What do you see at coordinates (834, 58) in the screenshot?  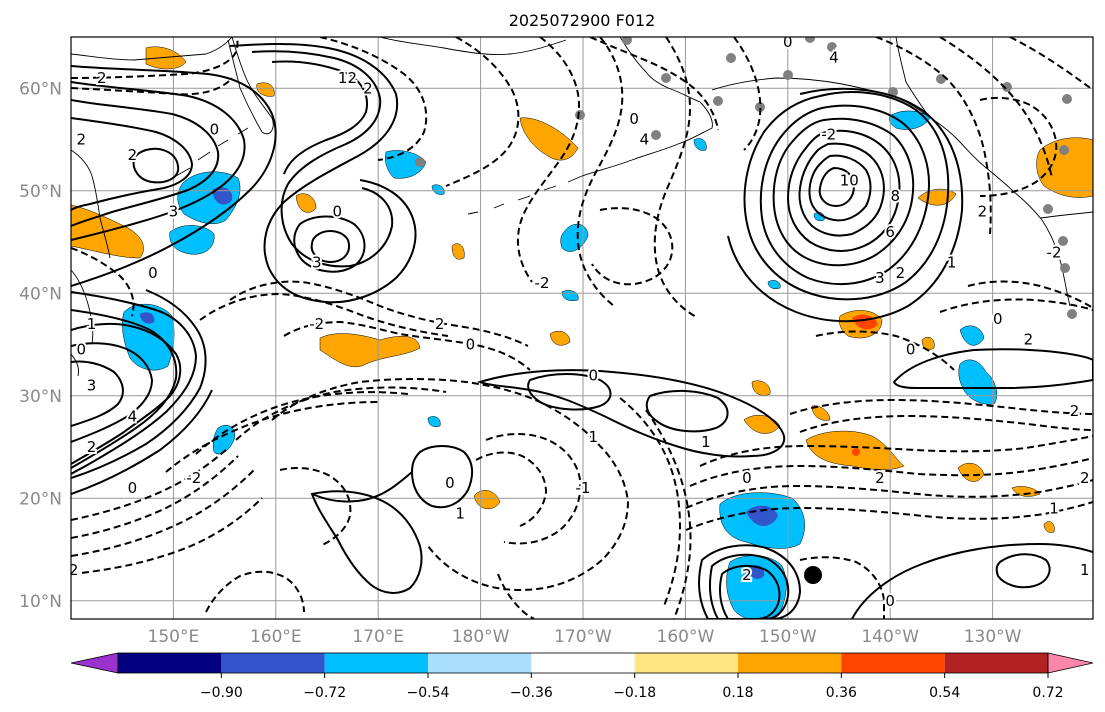 I see `contour-label: 4` at bounding box center [834, 58].